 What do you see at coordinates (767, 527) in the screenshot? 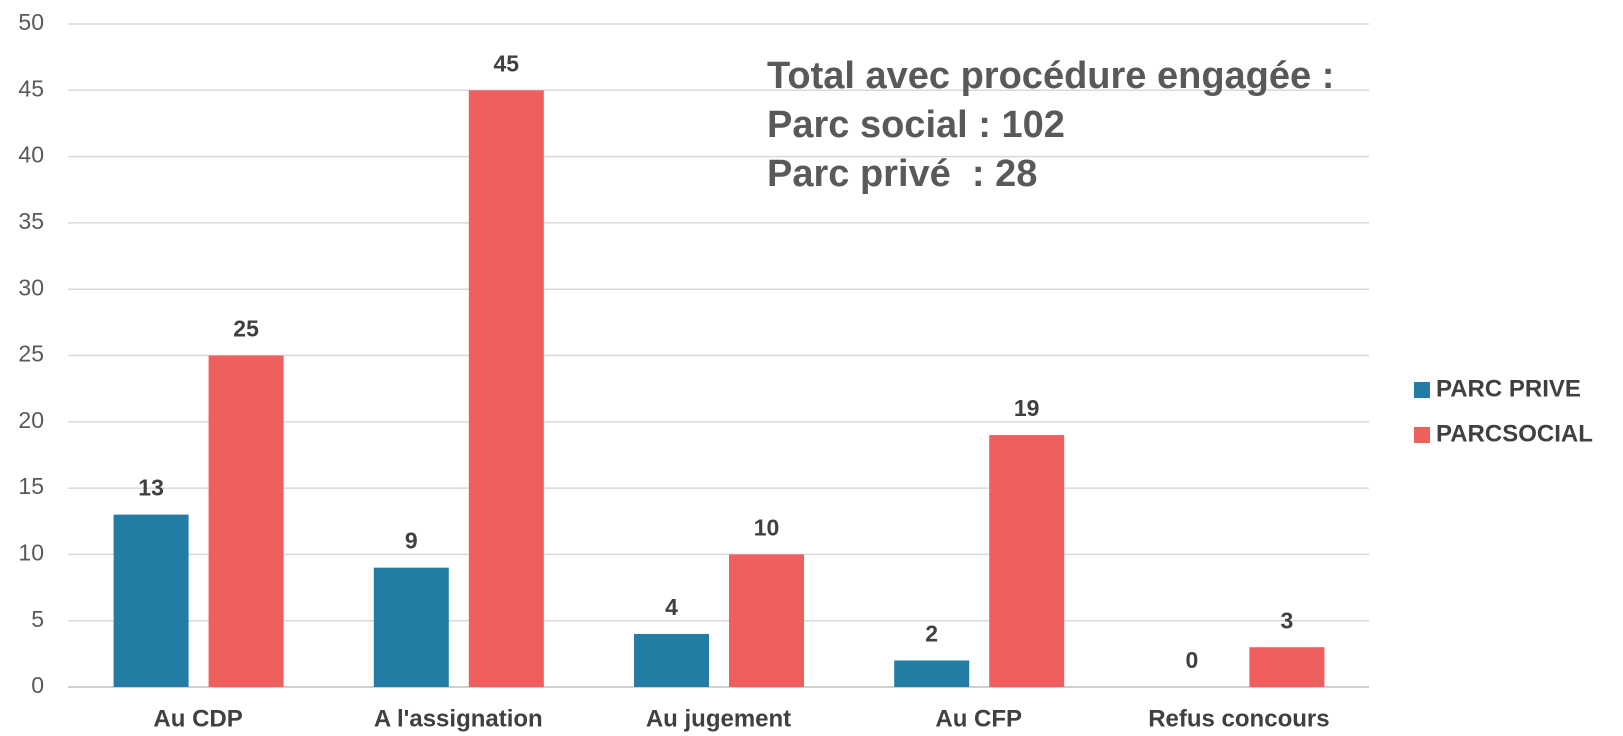
I see `data-label: 10` at bounding box center [767, 527].